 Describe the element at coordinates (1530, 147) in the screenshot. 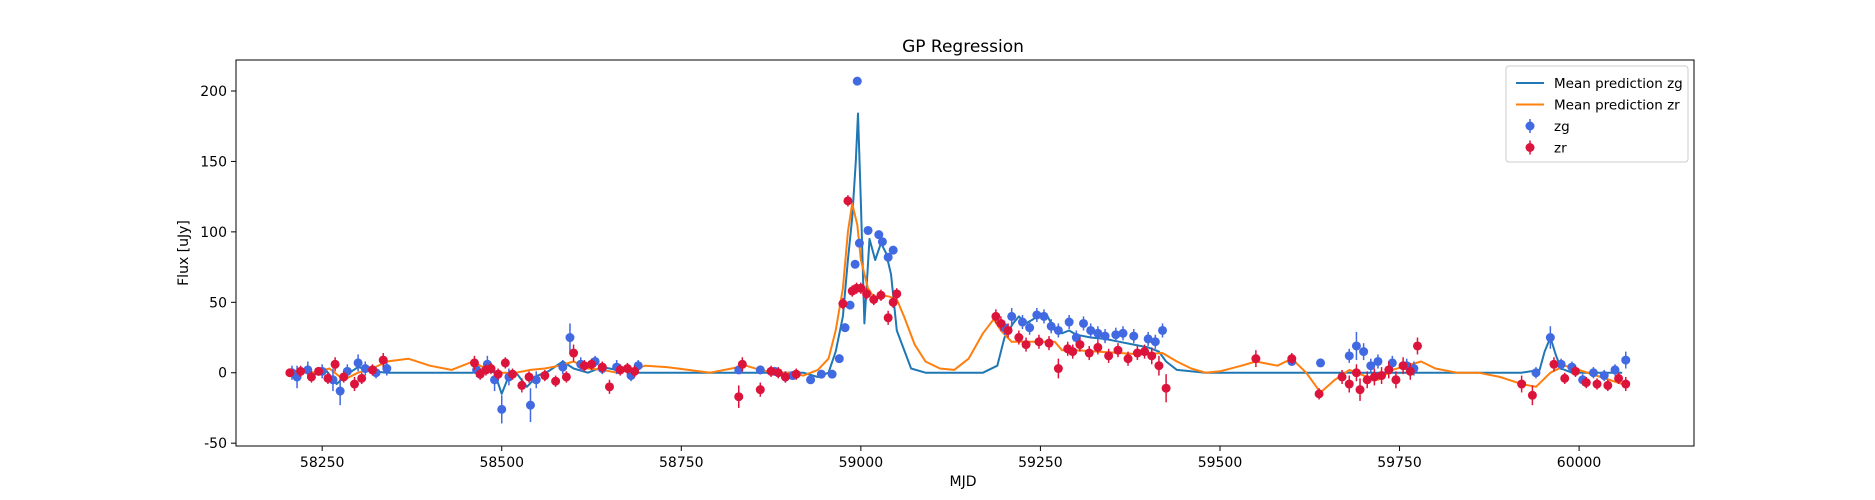

I see `legend-marker-swatch` at that location.